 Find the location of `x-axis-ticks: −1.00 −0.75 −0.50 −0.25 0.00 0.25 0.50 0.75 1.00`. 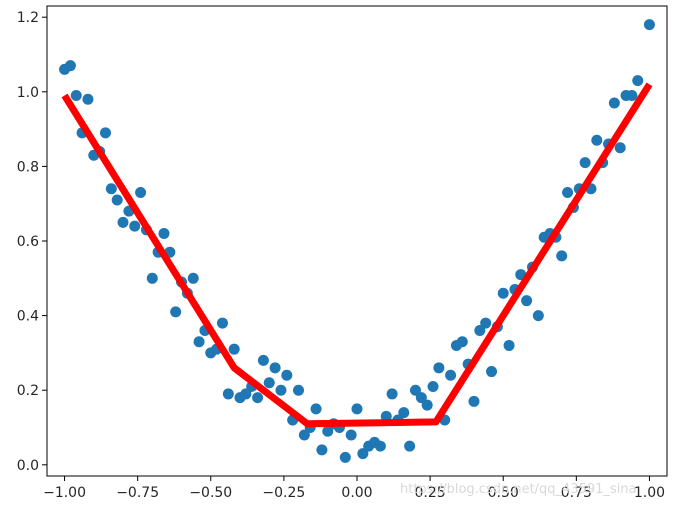

x-axis-ticks: −1.00 −0.75 −0.50 −0.25 0.00 0.25 0.50 0.75 1.00 is located at coordinates (354, 488).